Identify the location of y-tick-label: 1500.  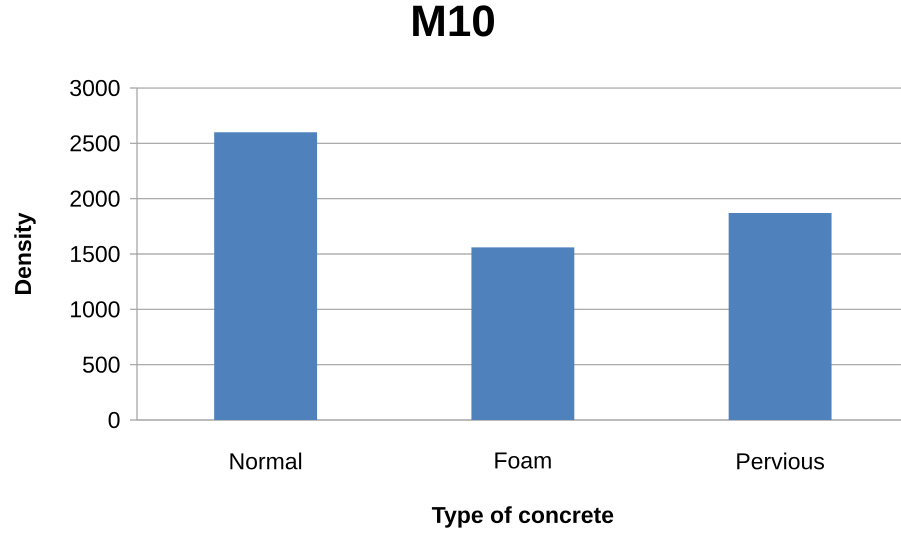
(95, 254).